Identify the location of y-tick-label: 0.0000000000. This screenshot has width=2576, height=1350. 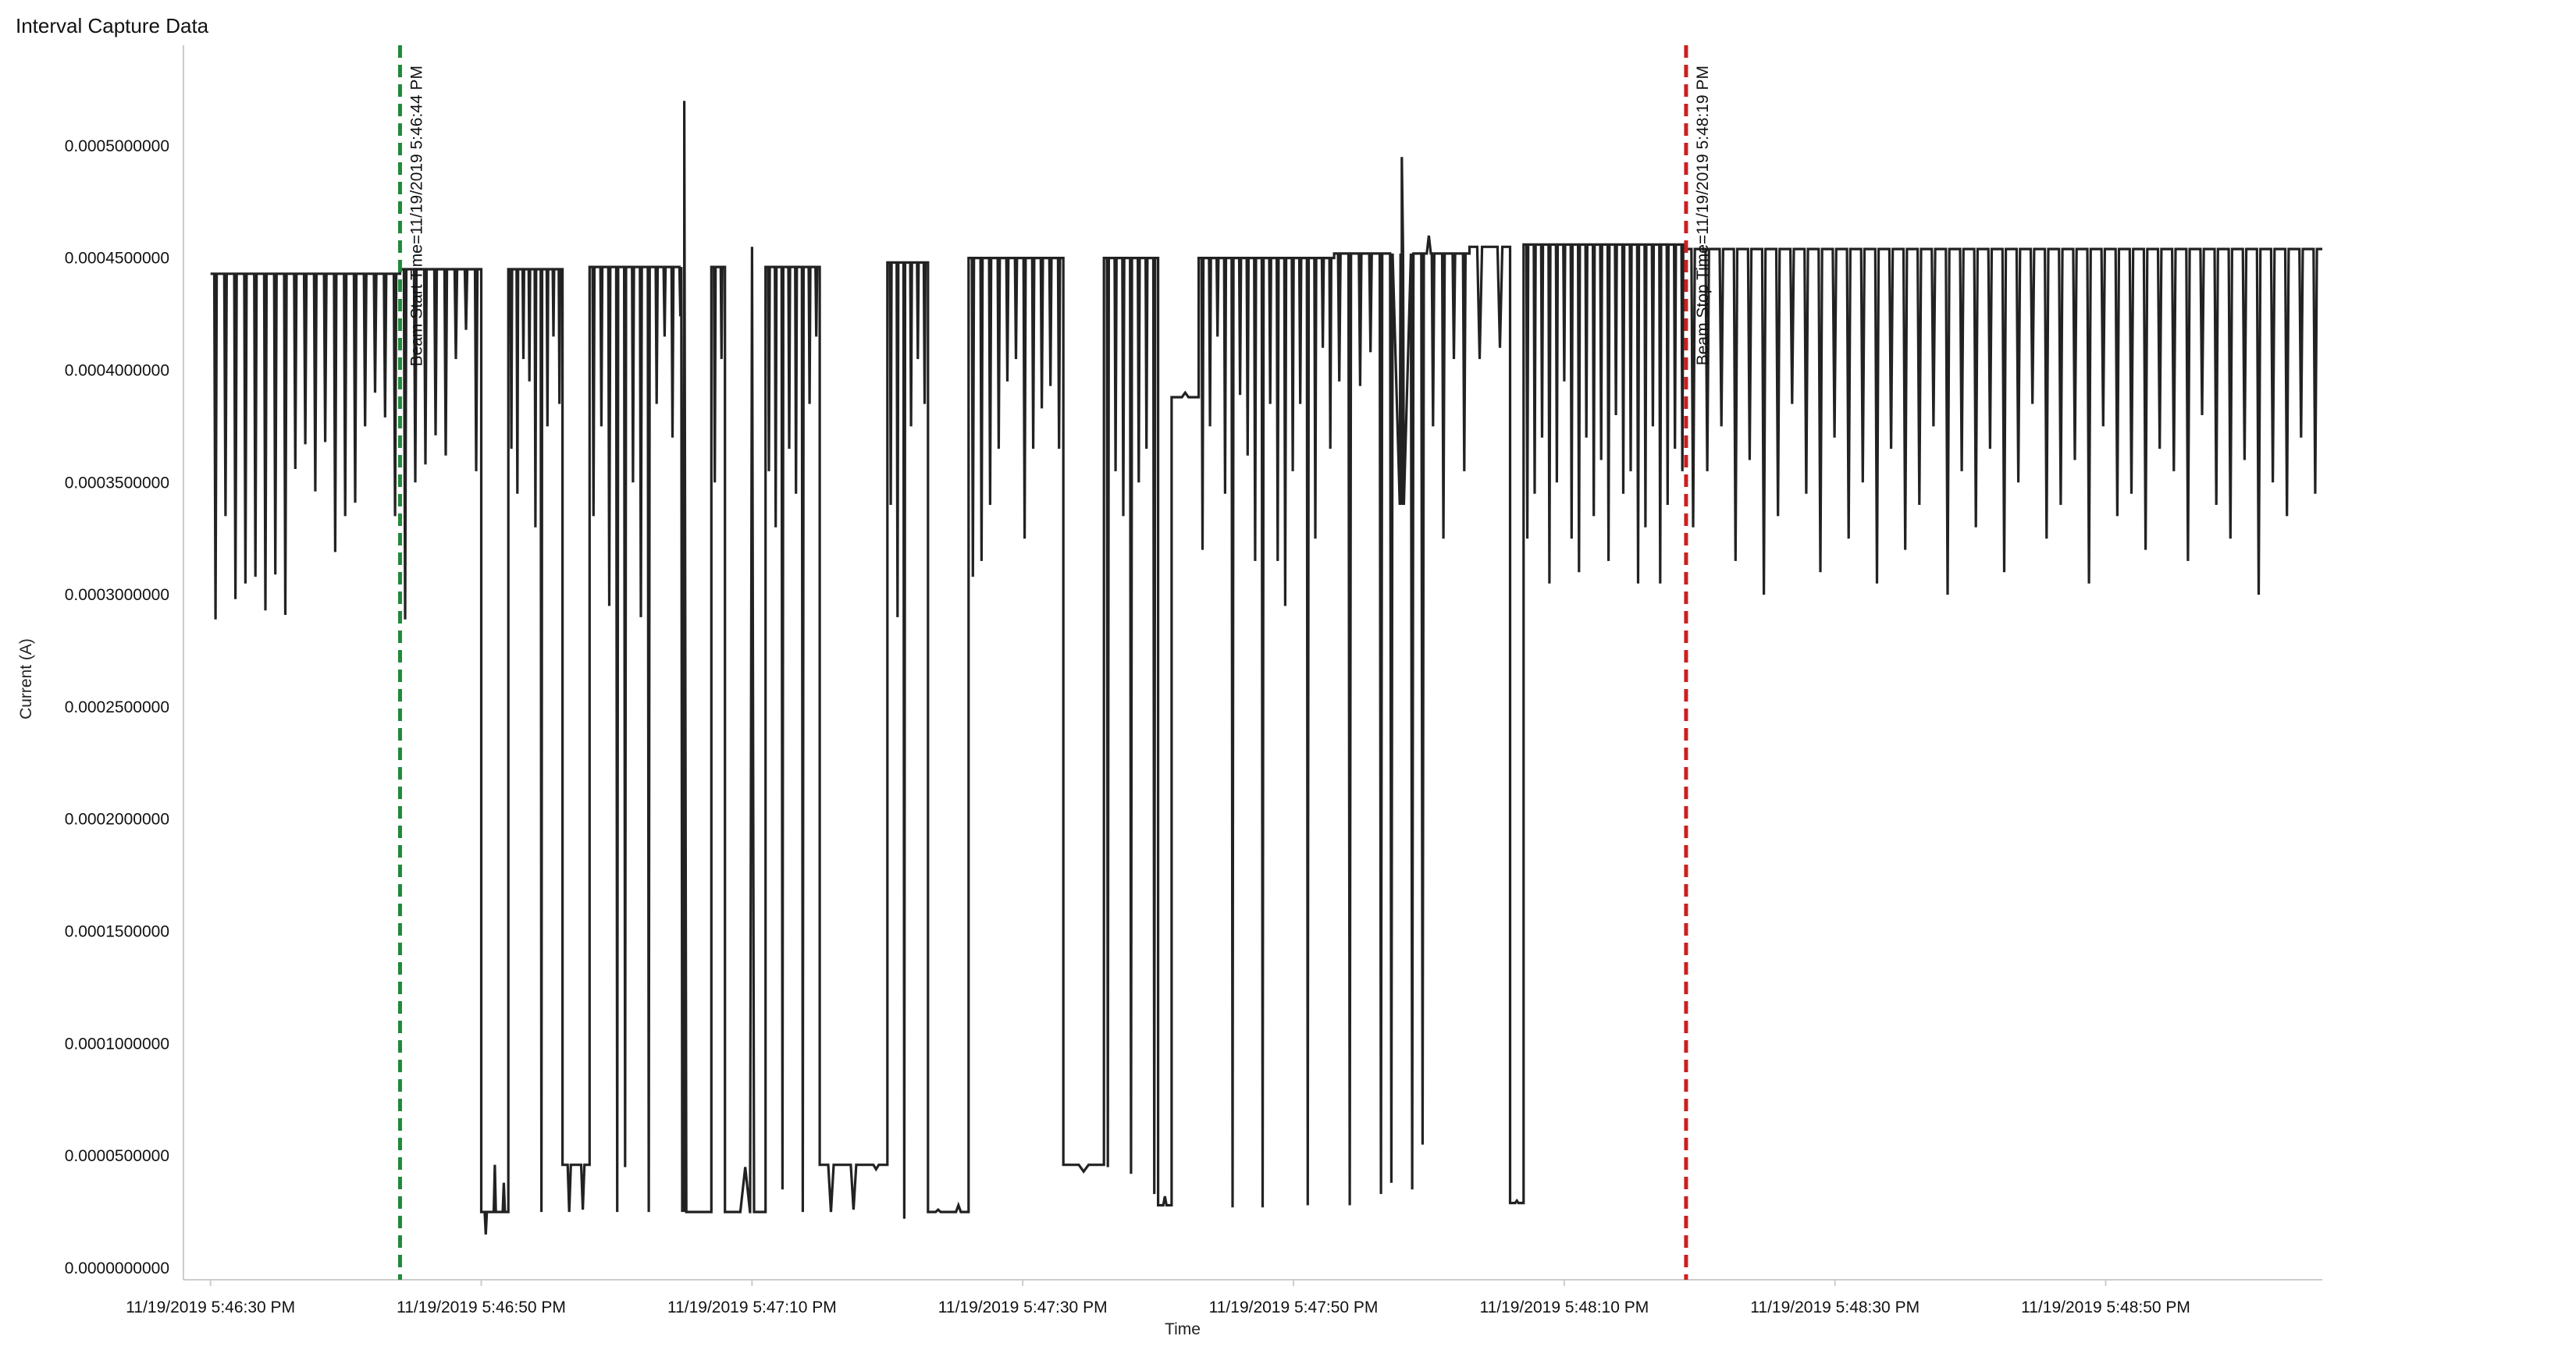
(117, 1268).